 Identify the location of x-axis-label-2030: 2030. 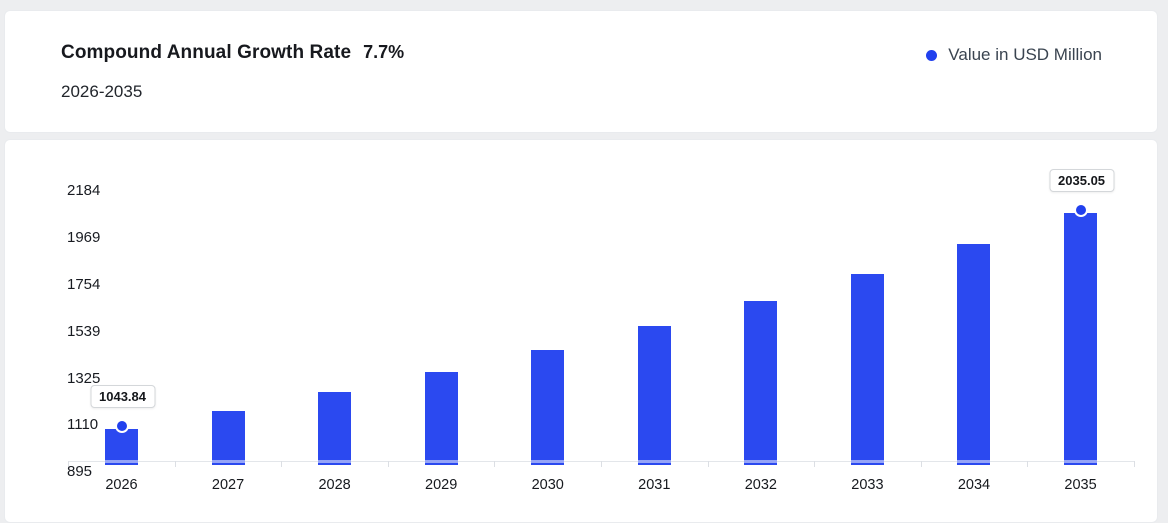
(547, 484).